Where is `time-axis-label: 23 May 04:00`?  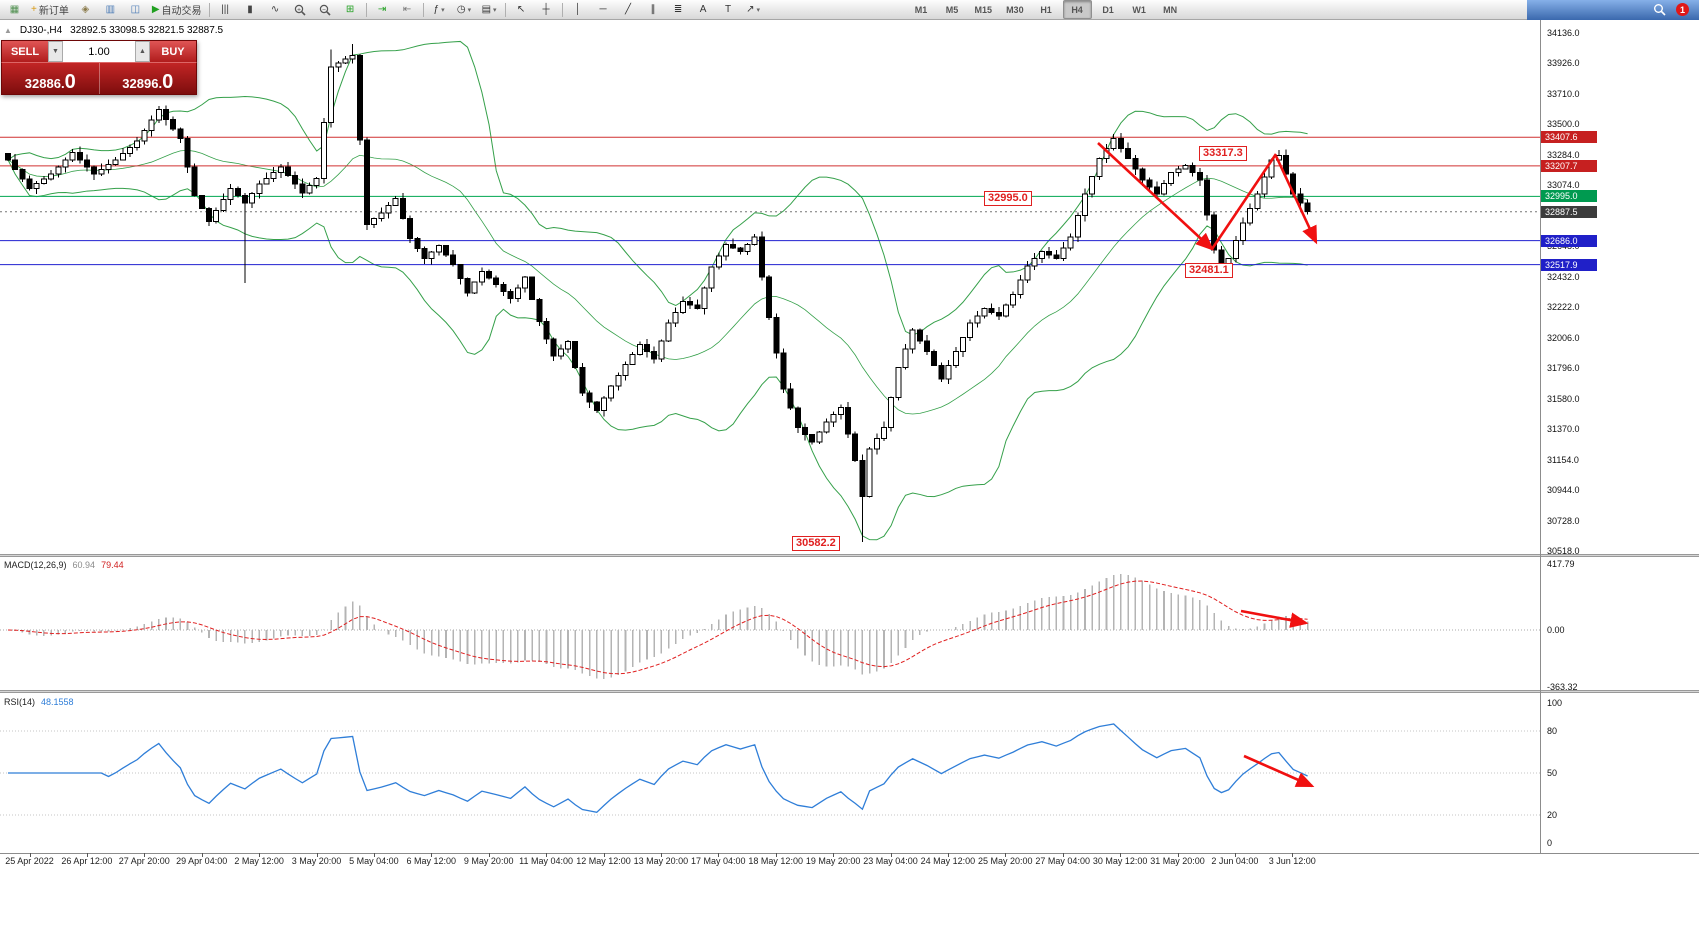 time-axis-label: 23 May 04:00 is located at coordinates (890, 861).